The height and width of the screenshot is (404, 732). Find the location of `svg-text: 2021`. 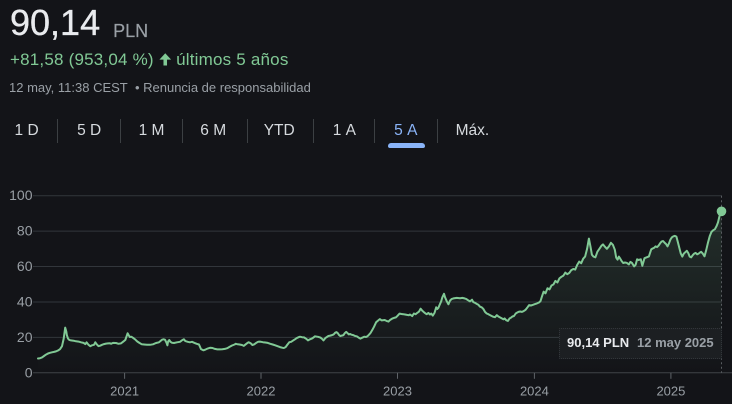

svg-text: 2021 is located at coordinates (124, 391).